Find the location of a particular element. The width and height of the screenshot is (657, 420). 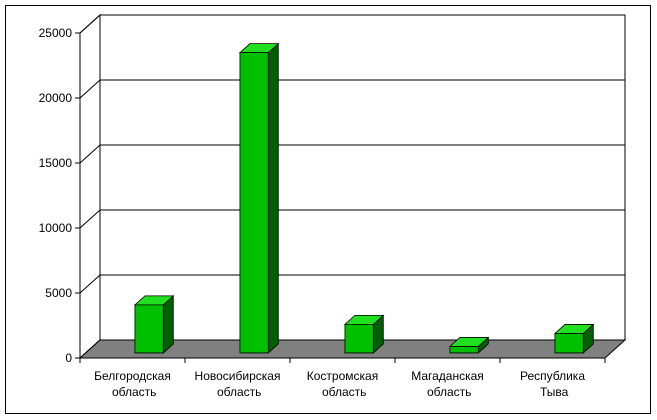

x-tick-label: Магаданская область is located at coordinates (447, 384).